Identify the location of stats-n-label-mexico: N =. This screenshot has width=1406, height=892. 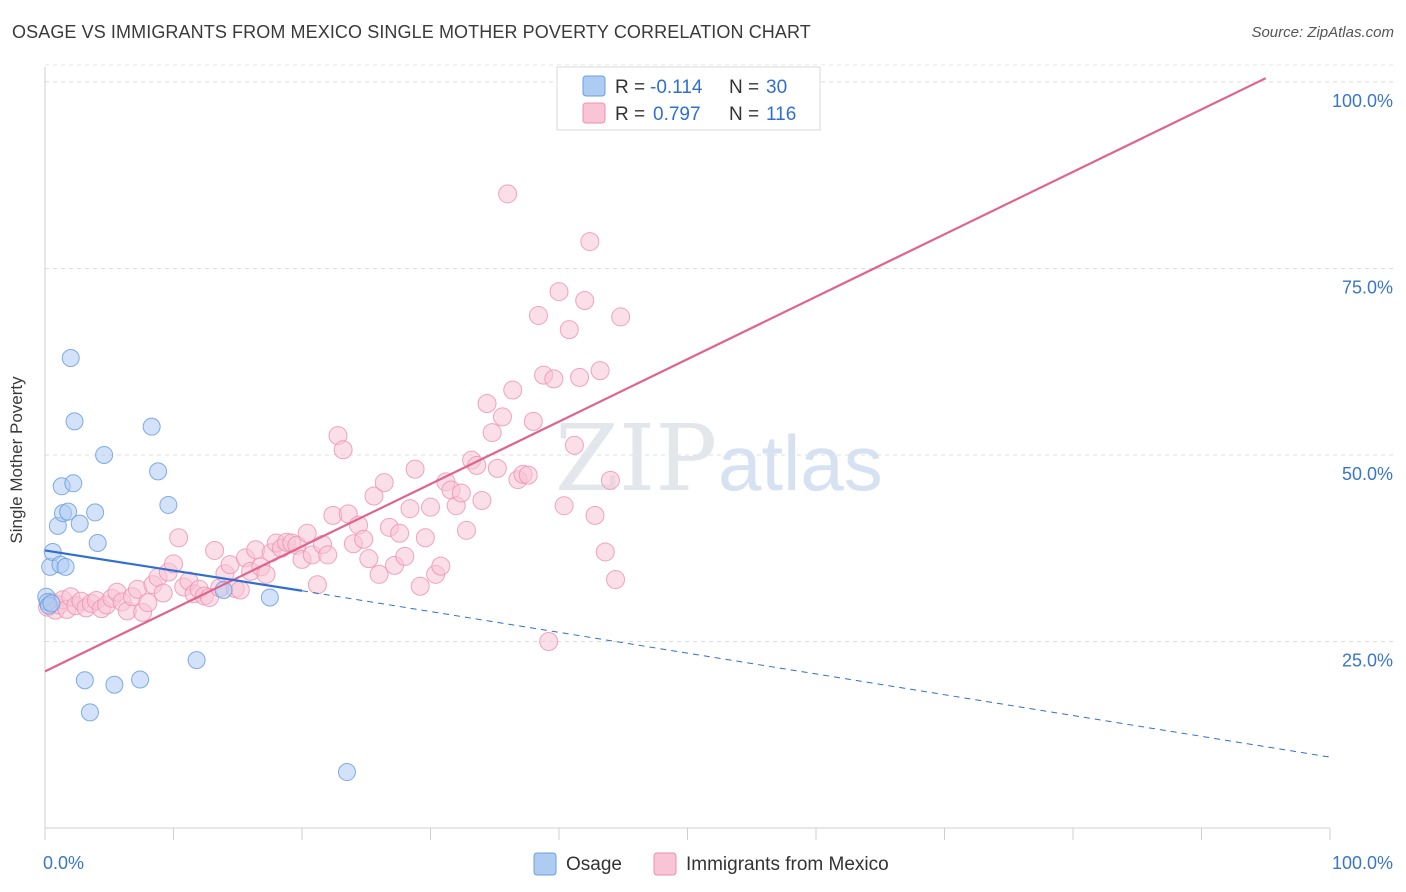
(744, 114).